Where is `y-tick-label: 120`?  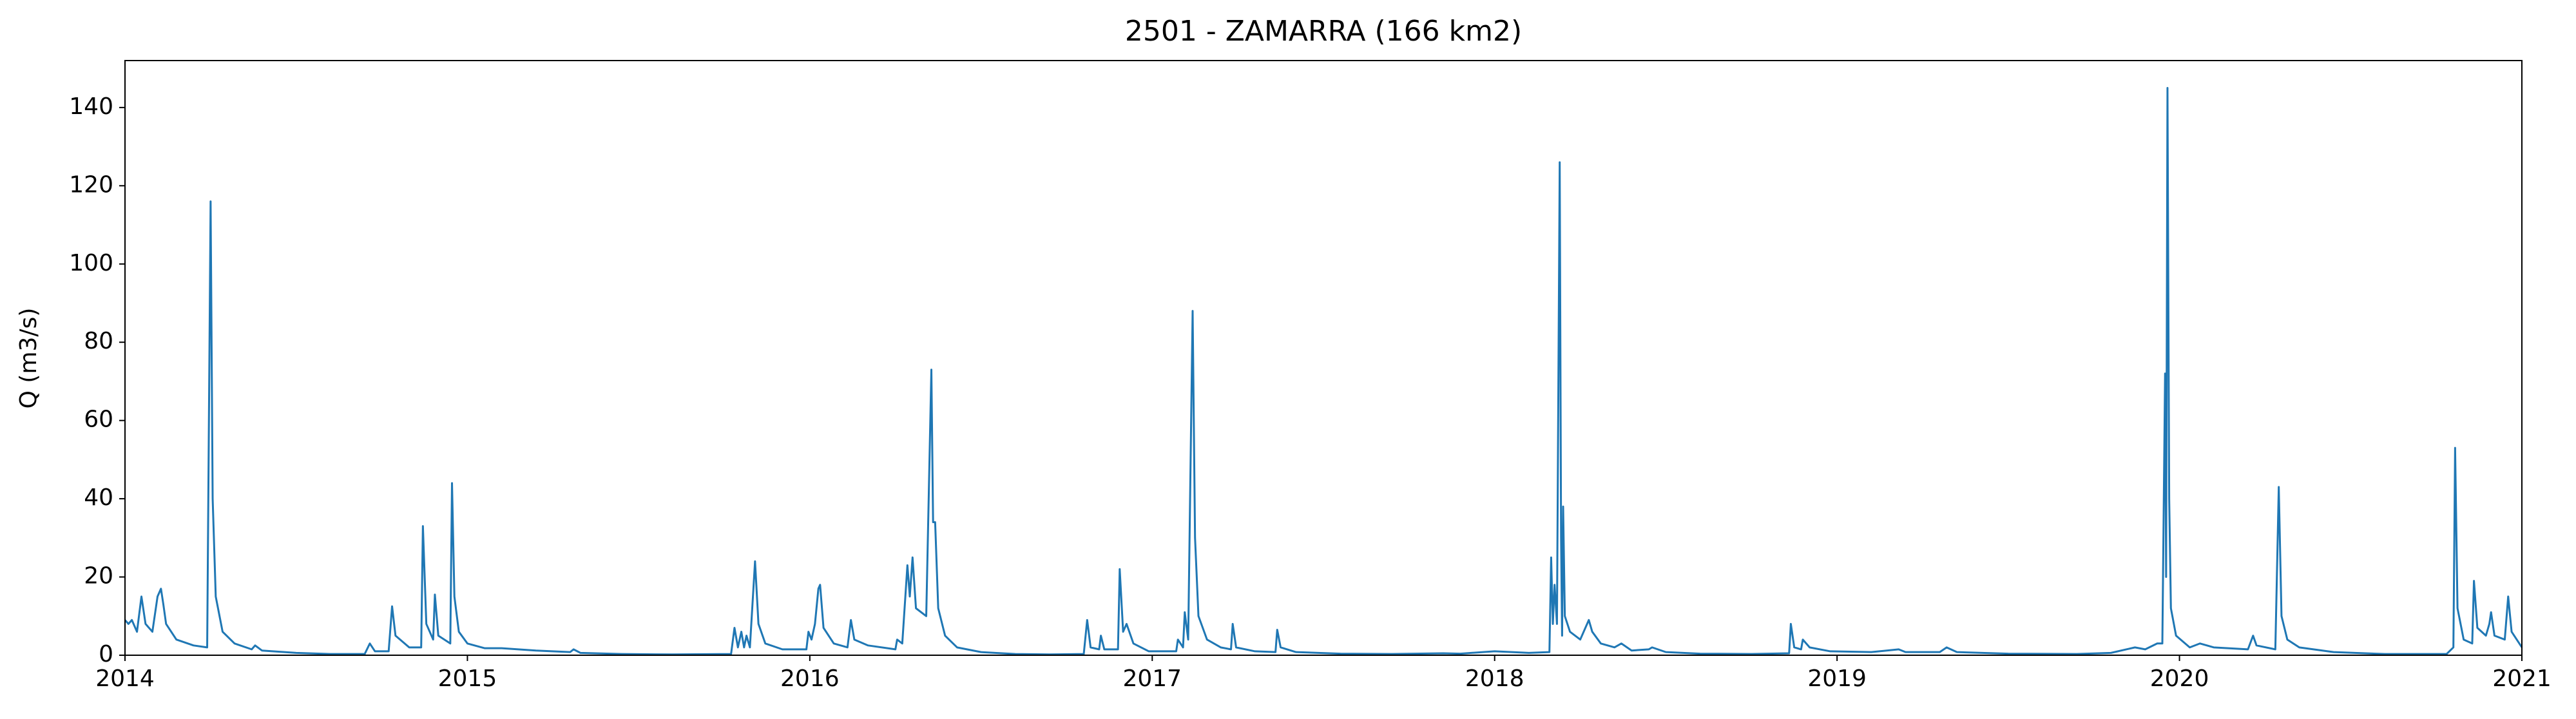
y-tick-label: 120 is located at coordinates (91, 184).